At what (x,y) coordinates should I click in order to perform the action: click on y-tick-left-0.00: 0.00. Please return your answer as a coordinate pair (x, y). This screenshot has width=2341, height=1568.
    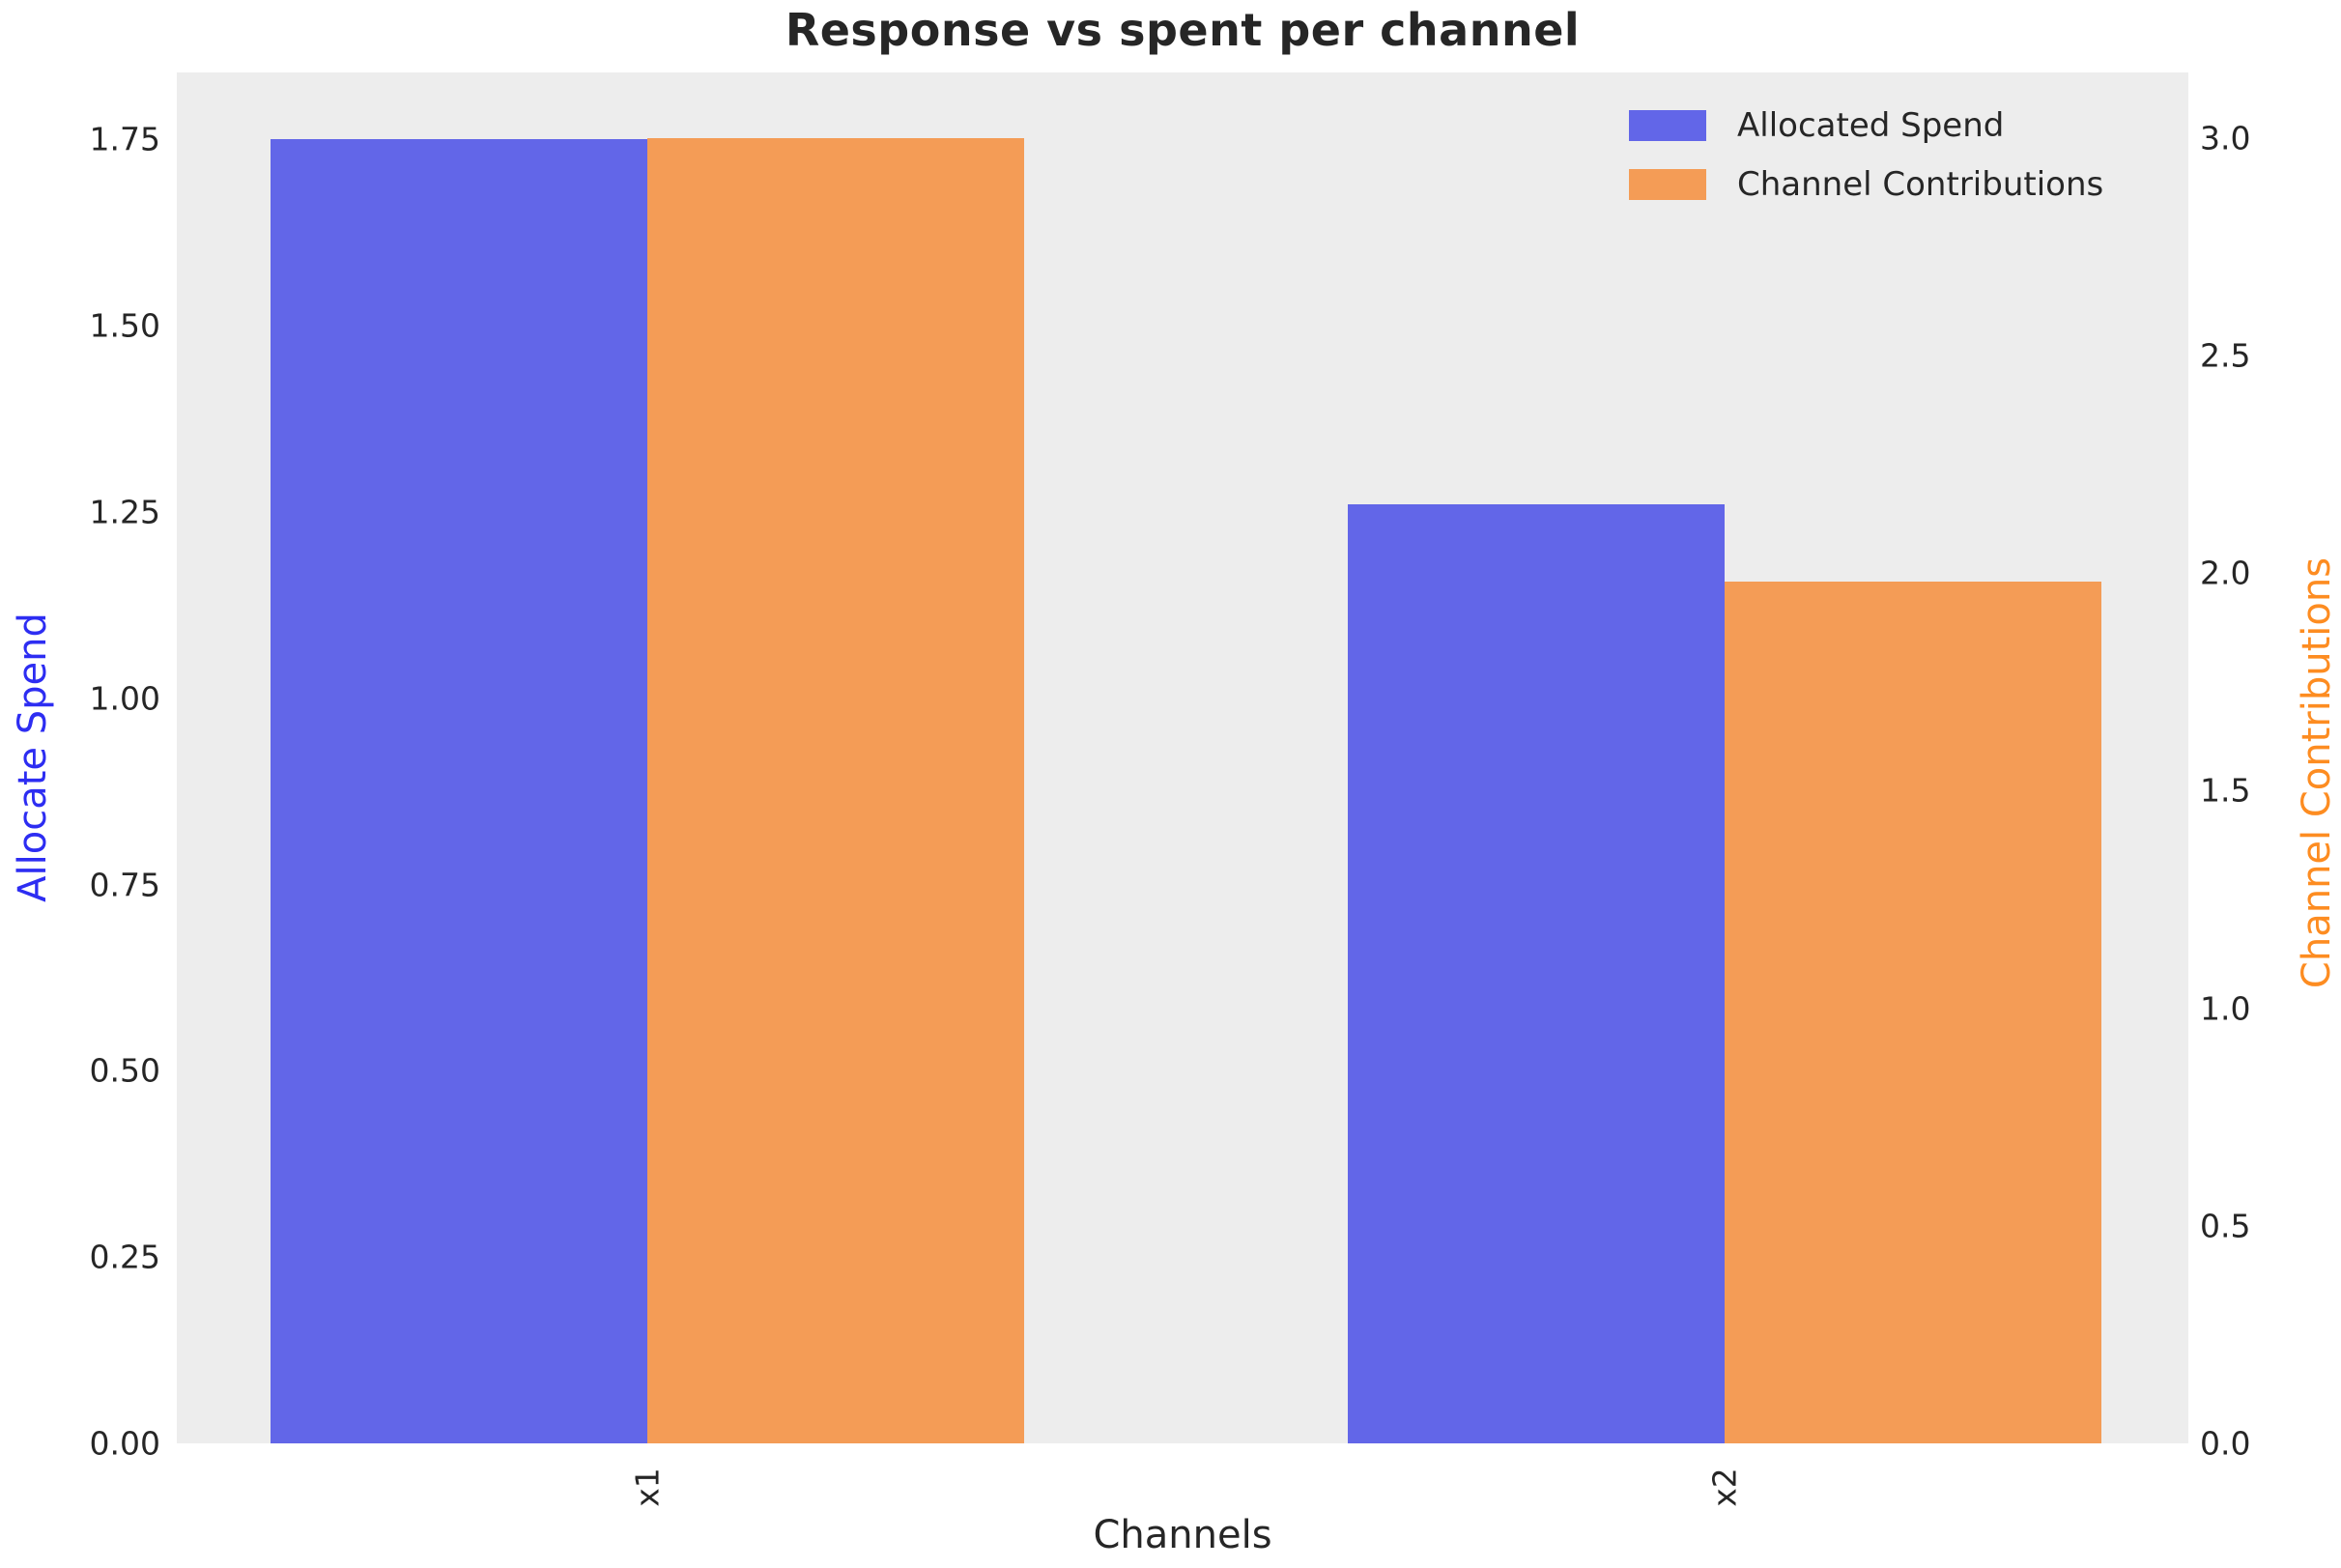
    Looking at the image, I should click on (124, 1443).